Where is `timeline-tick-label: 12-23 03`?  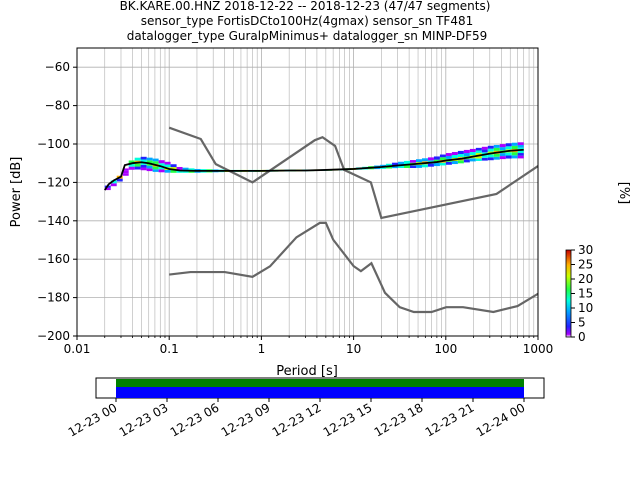 timeline-tick-label: 12-23 03 is located at coordinates (144, 419).